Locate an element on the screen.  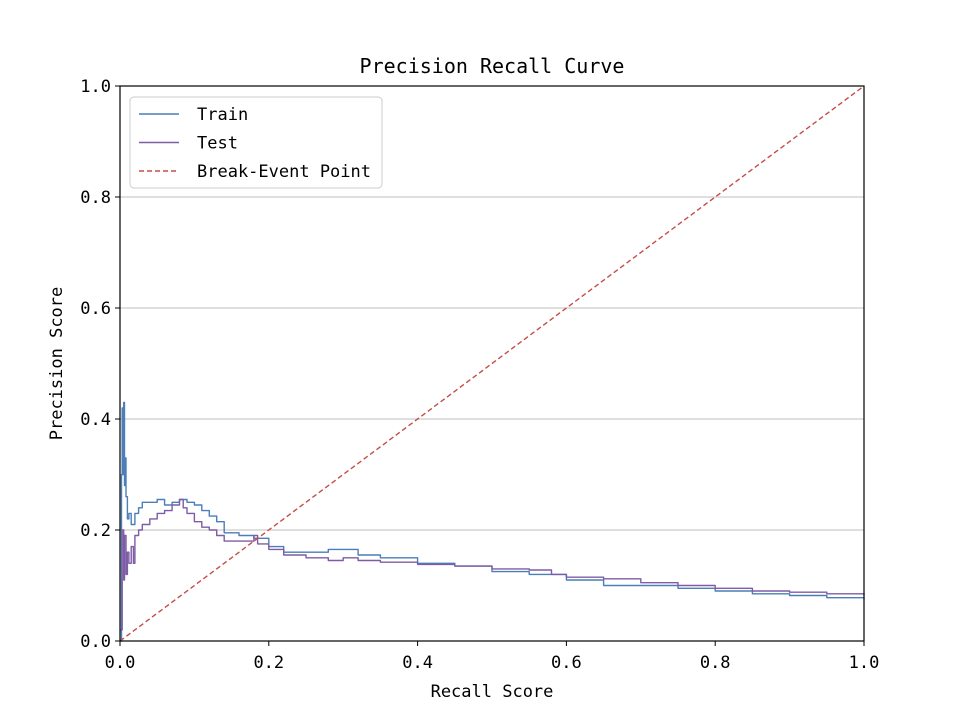
legend-label: Test is located at coordinates (217, 144).